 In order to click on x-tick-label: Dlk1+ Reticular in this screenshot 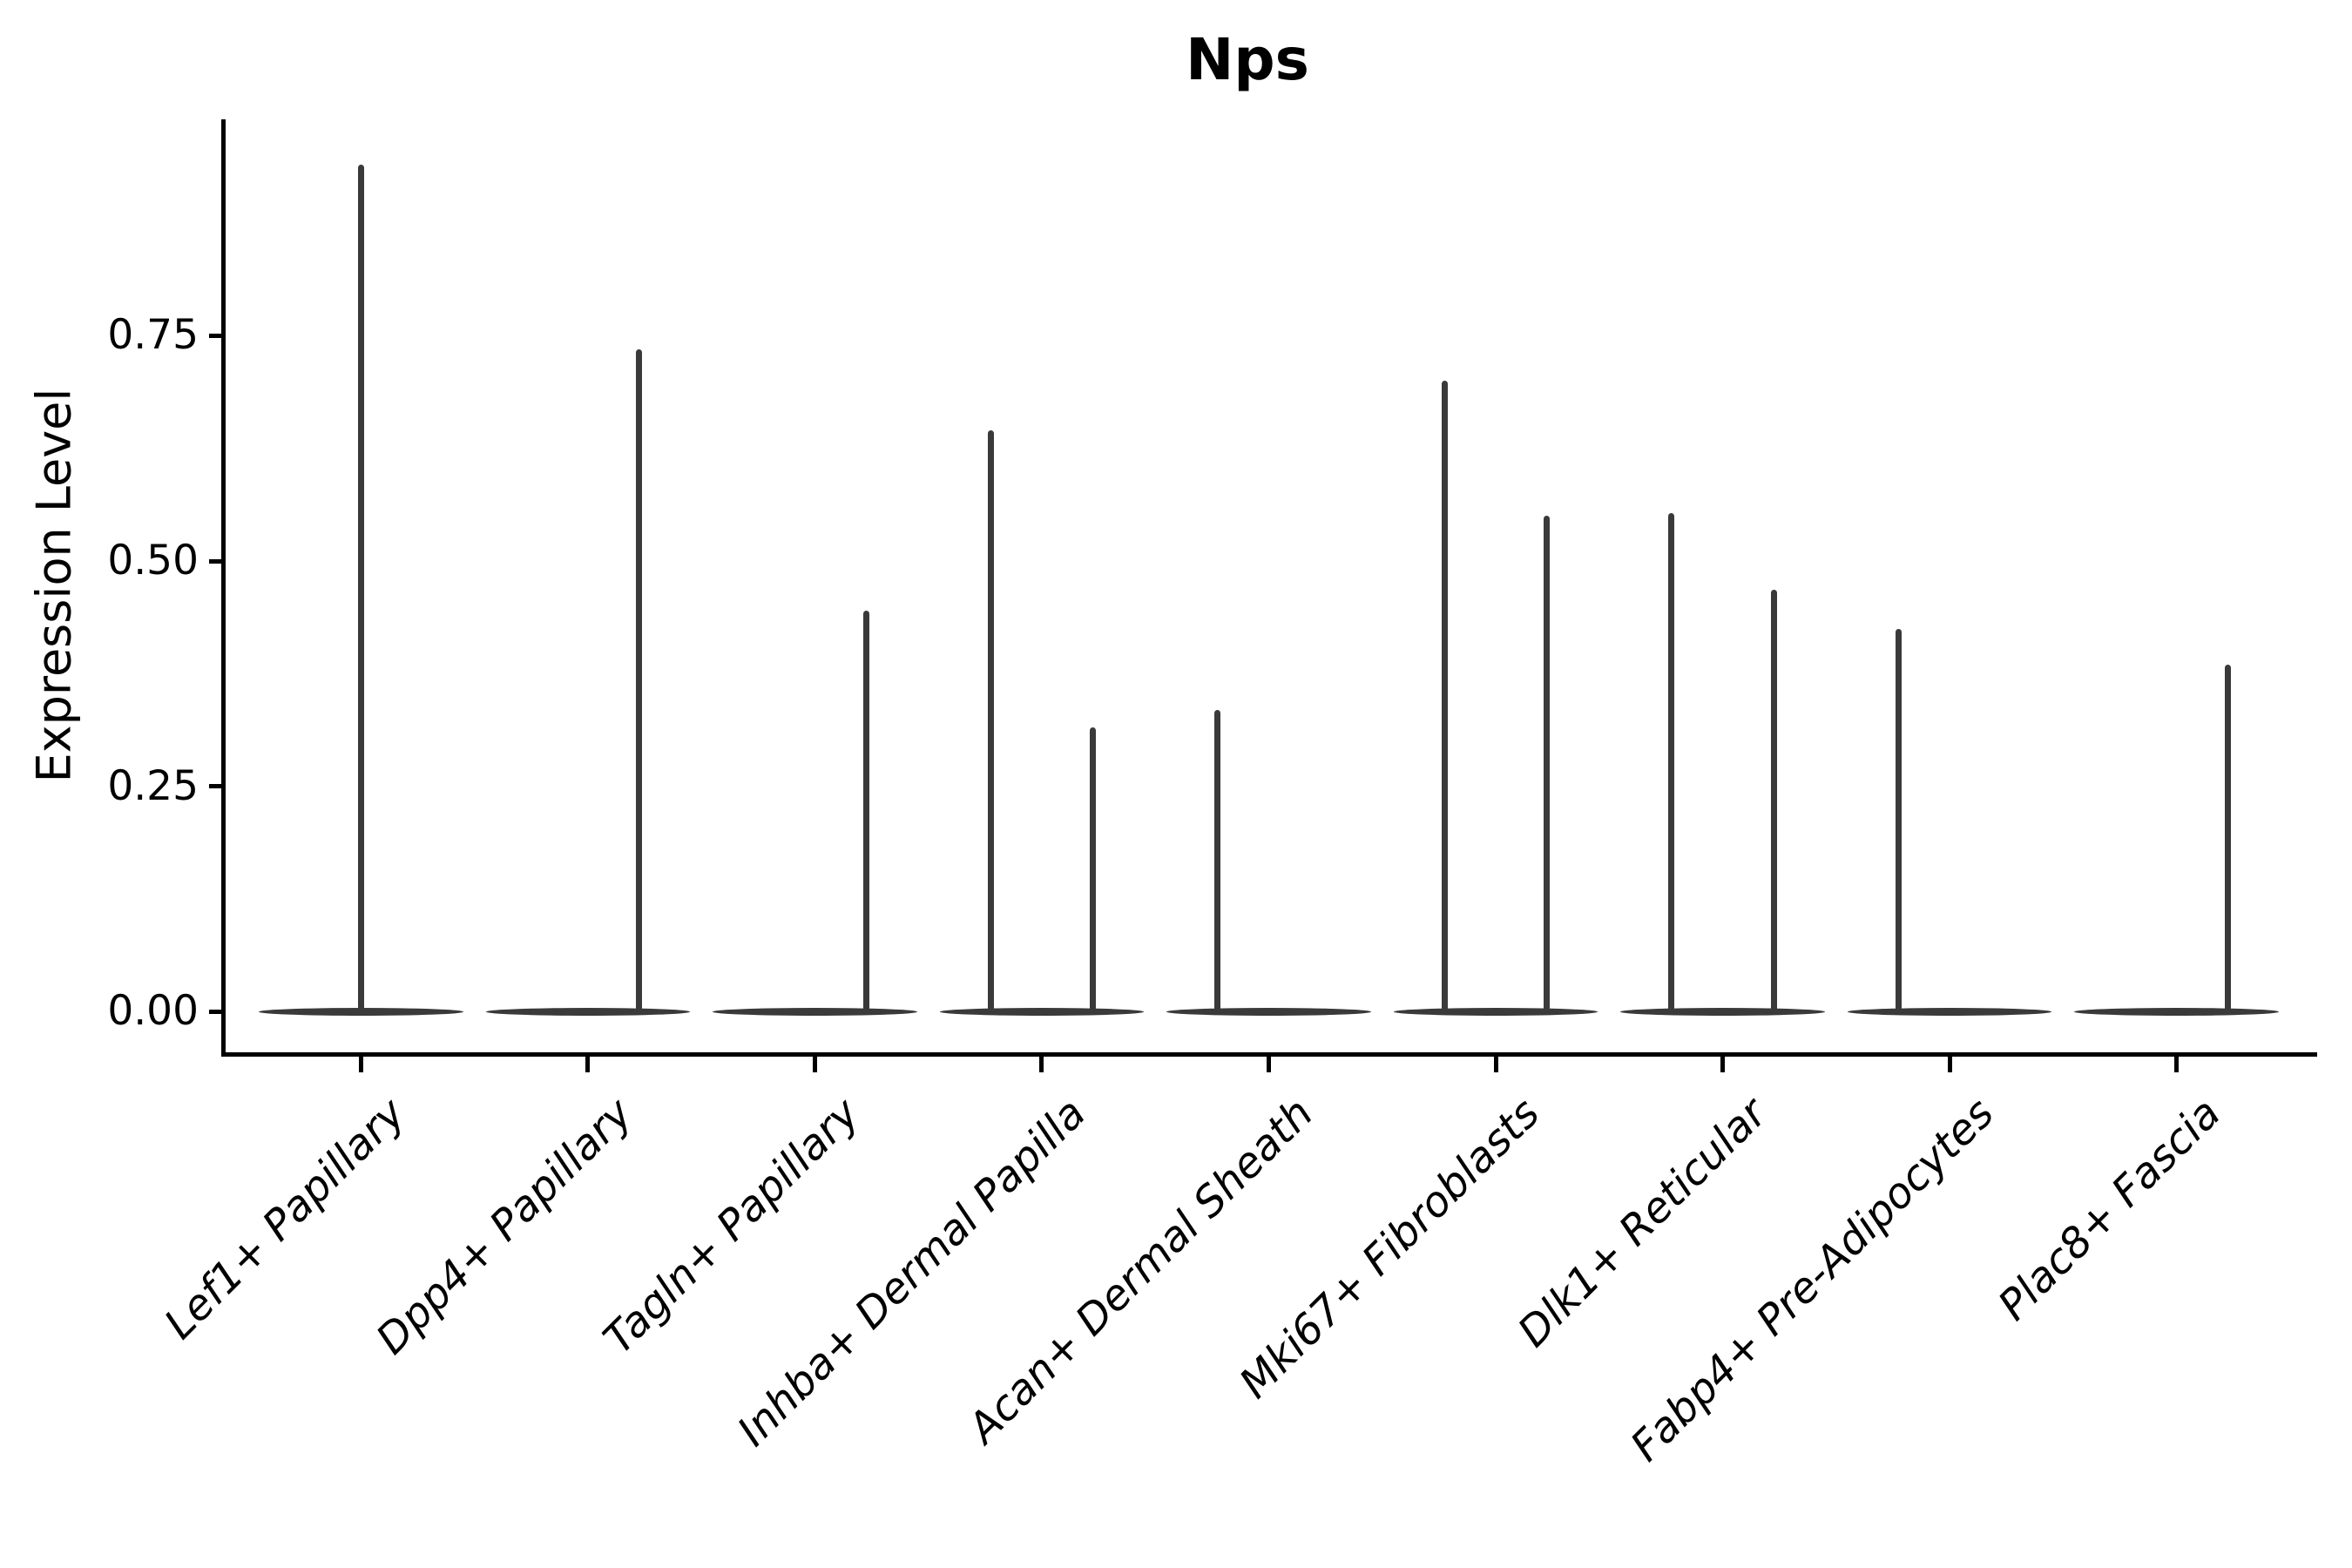, I will do `click(1643, 1223)`.